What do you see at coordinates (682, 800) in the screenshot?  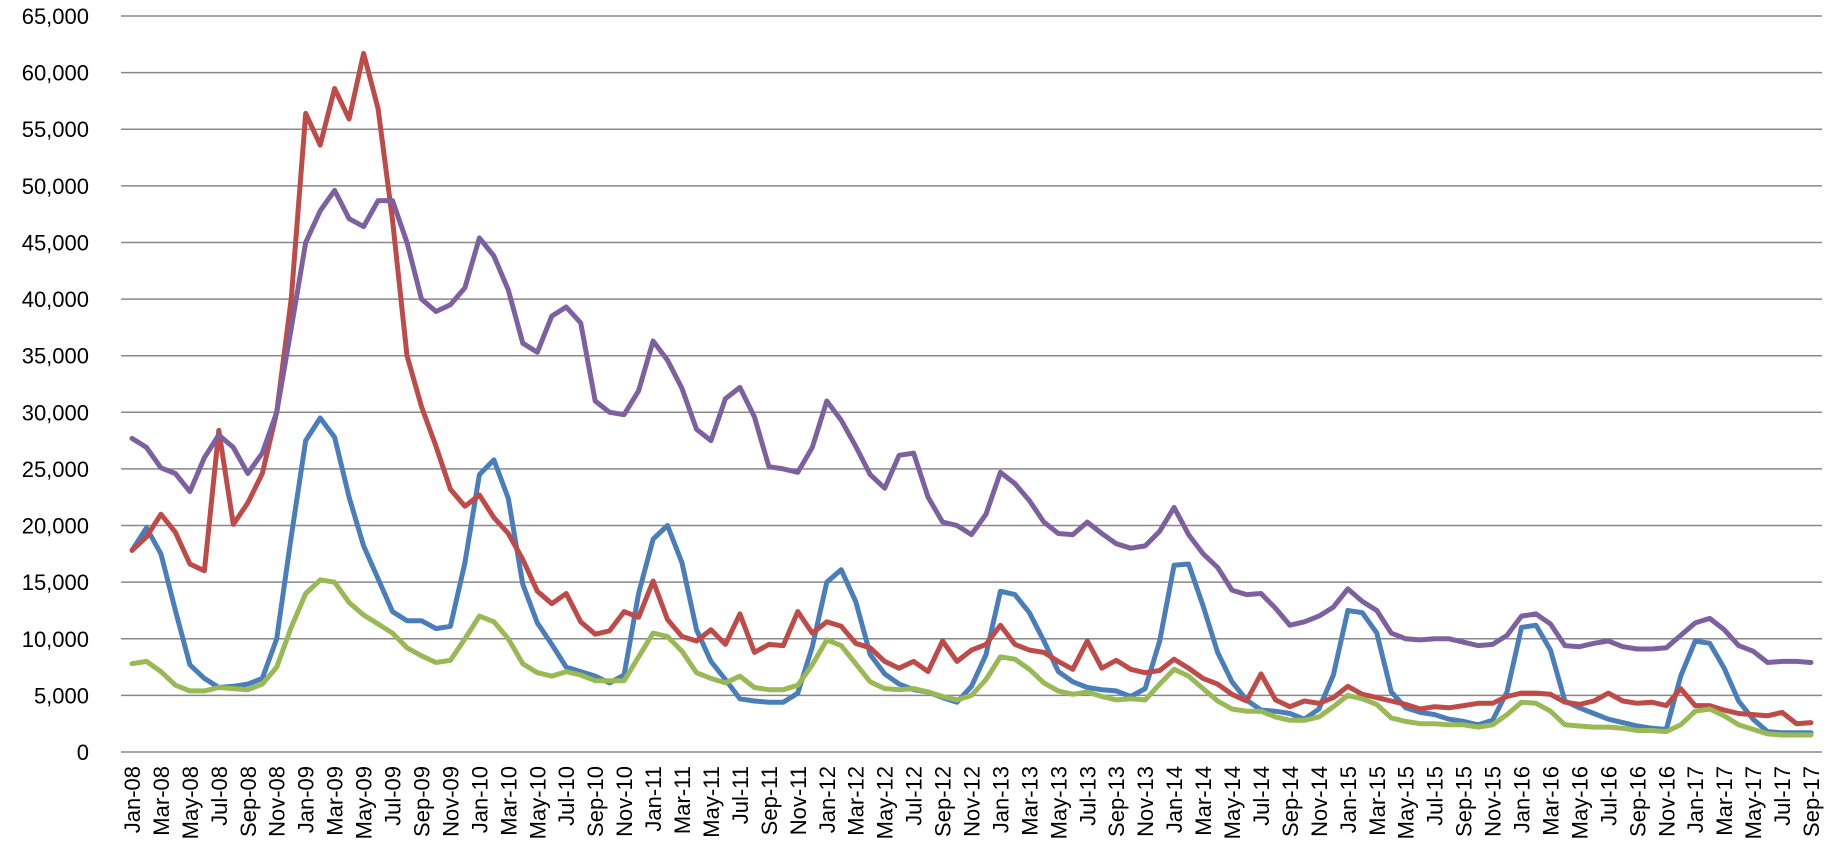 I see `x-tick-label: Mar-11` at bounding box center [682, 800].